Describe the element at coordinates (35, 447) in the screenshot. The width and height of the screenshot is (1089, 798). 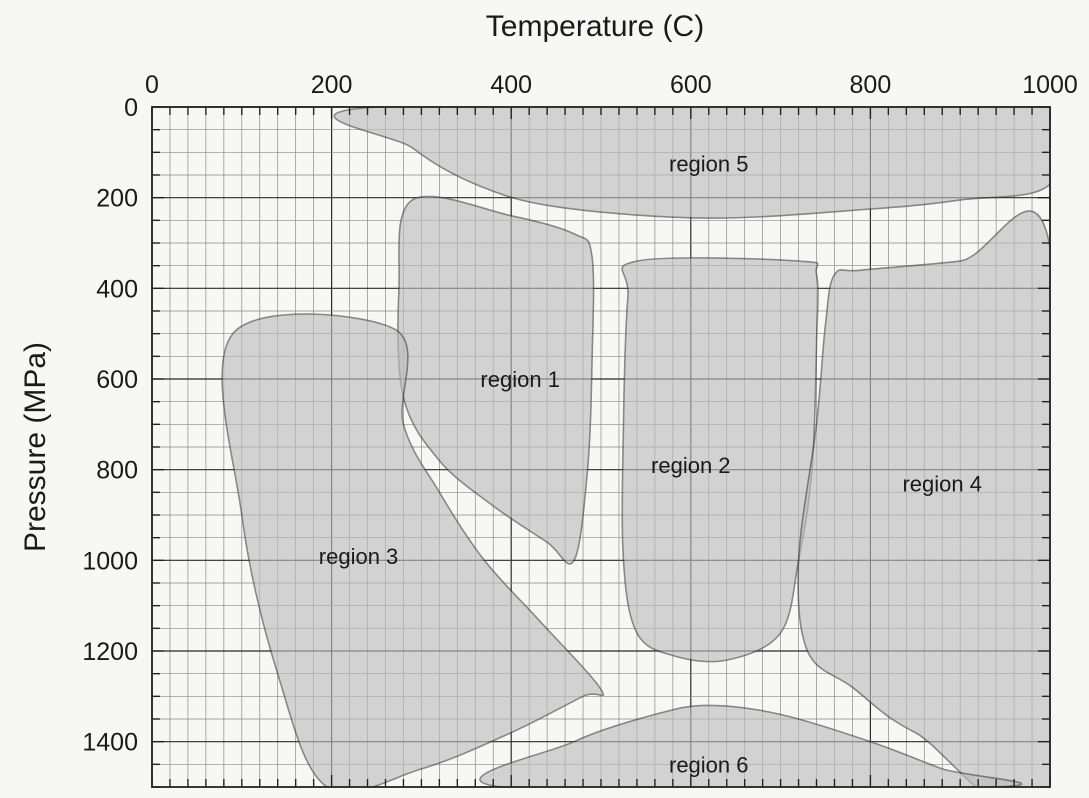
I see `y-axis-title: Pressure (MPa)` at that location.